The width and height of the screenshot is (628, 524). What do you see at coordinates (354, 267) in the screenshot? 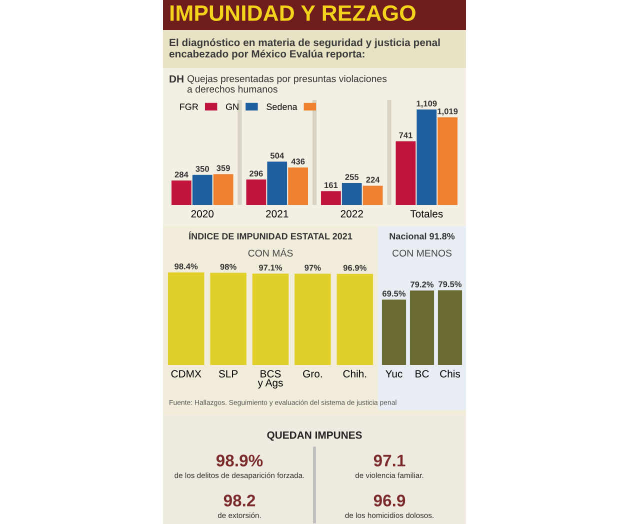
I see `data-label: 96.9%` at bounding box center [354, 267].